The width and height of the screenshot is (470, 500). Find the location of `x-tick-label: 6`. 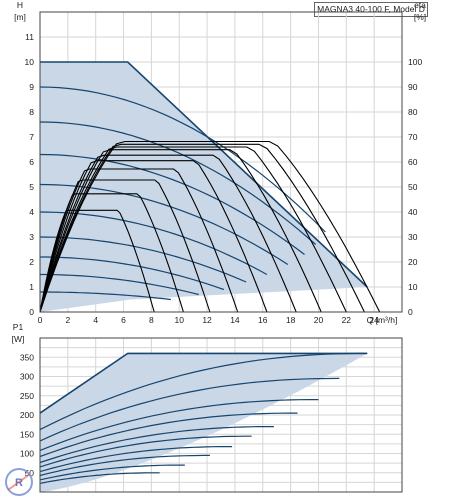

x-tick-label: 6 is located at coordinates (123, 320).